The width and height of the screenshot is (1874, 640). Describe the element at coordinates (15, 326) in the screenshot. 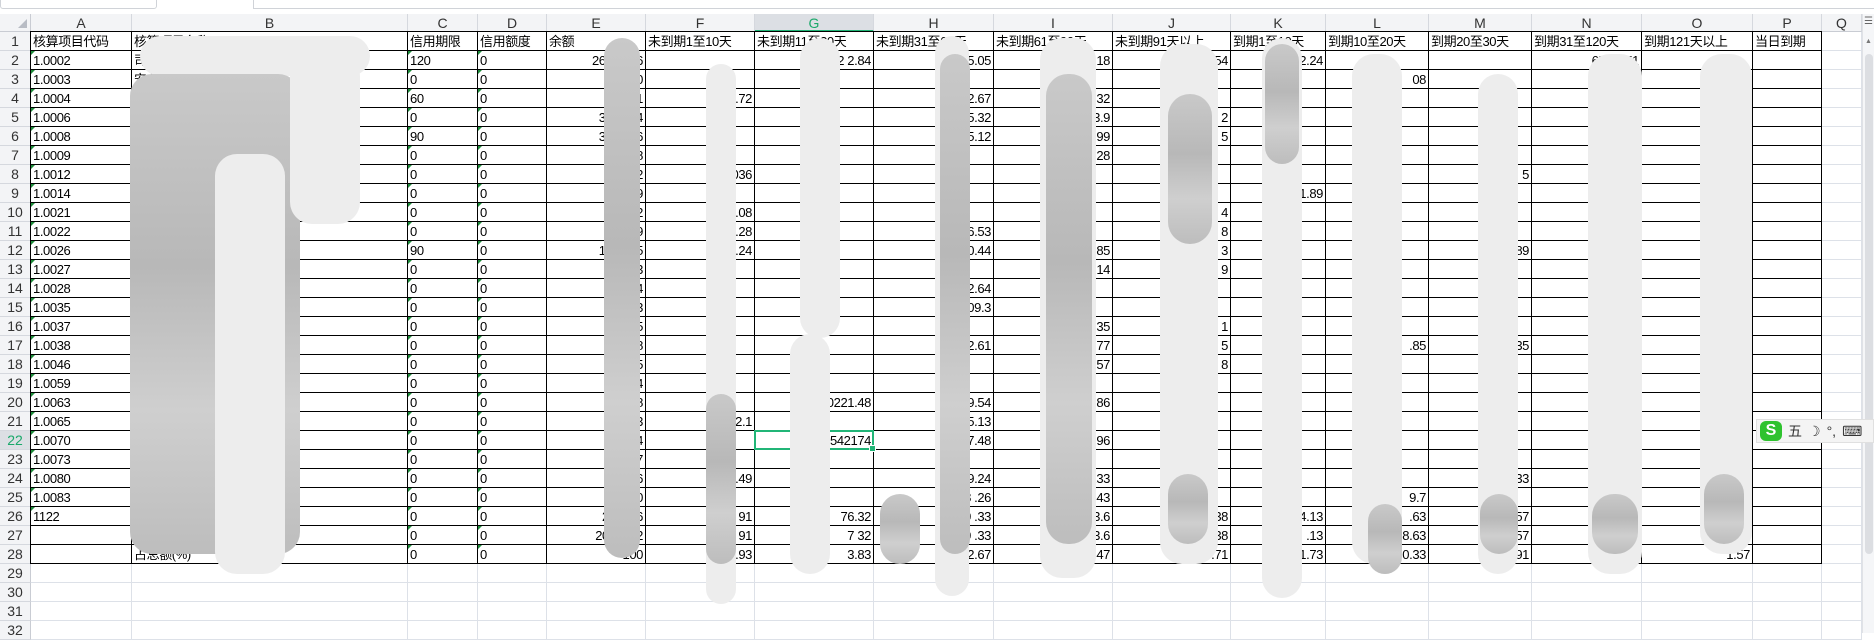

I see `row-header: 16` at that location.